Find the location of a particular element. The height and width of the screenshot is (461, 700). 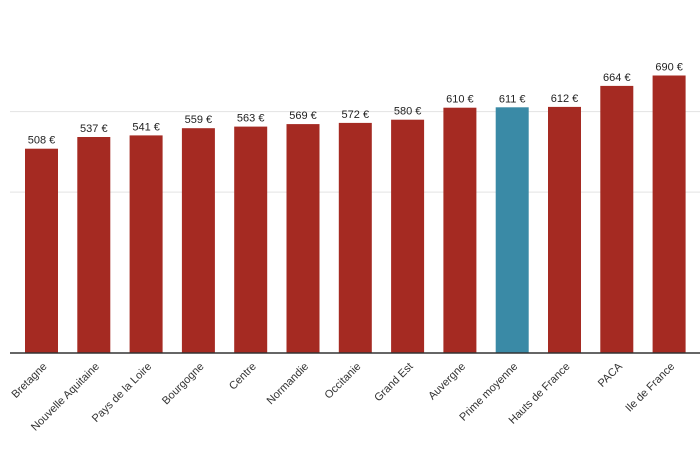

value-label-6: 569 € is located at coordinates (303, 116).